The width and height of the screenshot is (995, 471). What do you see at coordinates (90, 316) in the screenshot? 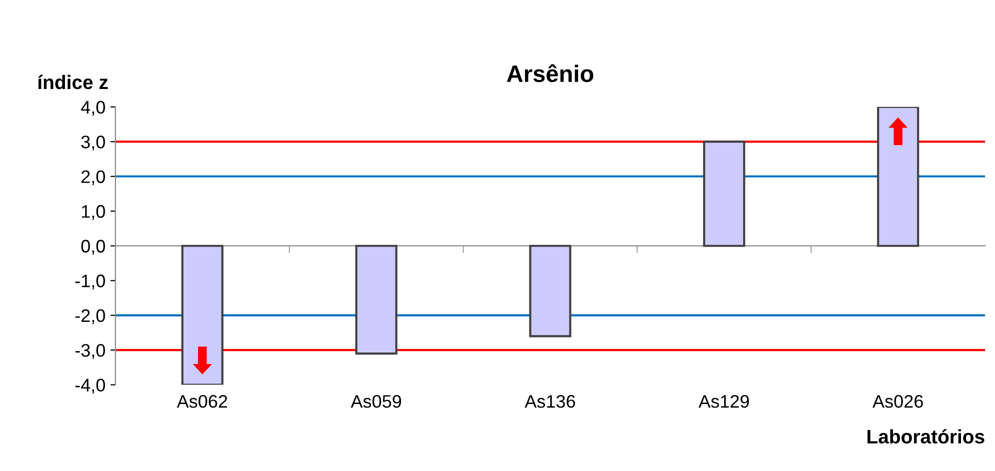
I see `y-tick-label: -2,0` at bounding box center [90, 316].